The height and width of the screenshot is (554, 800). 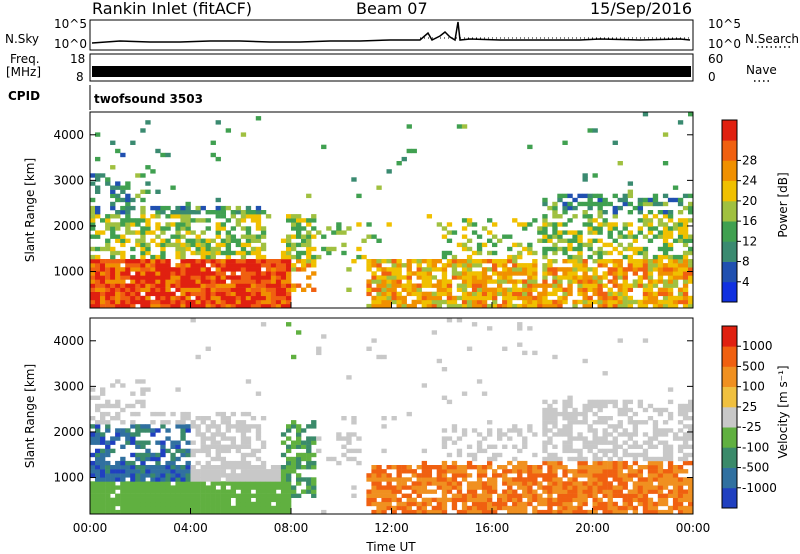 What do you see at coordinates (172, 9) in the screenshot?
I see `page-title: Rankin Inlet (fitACF)` at bounding box center [172, 9].